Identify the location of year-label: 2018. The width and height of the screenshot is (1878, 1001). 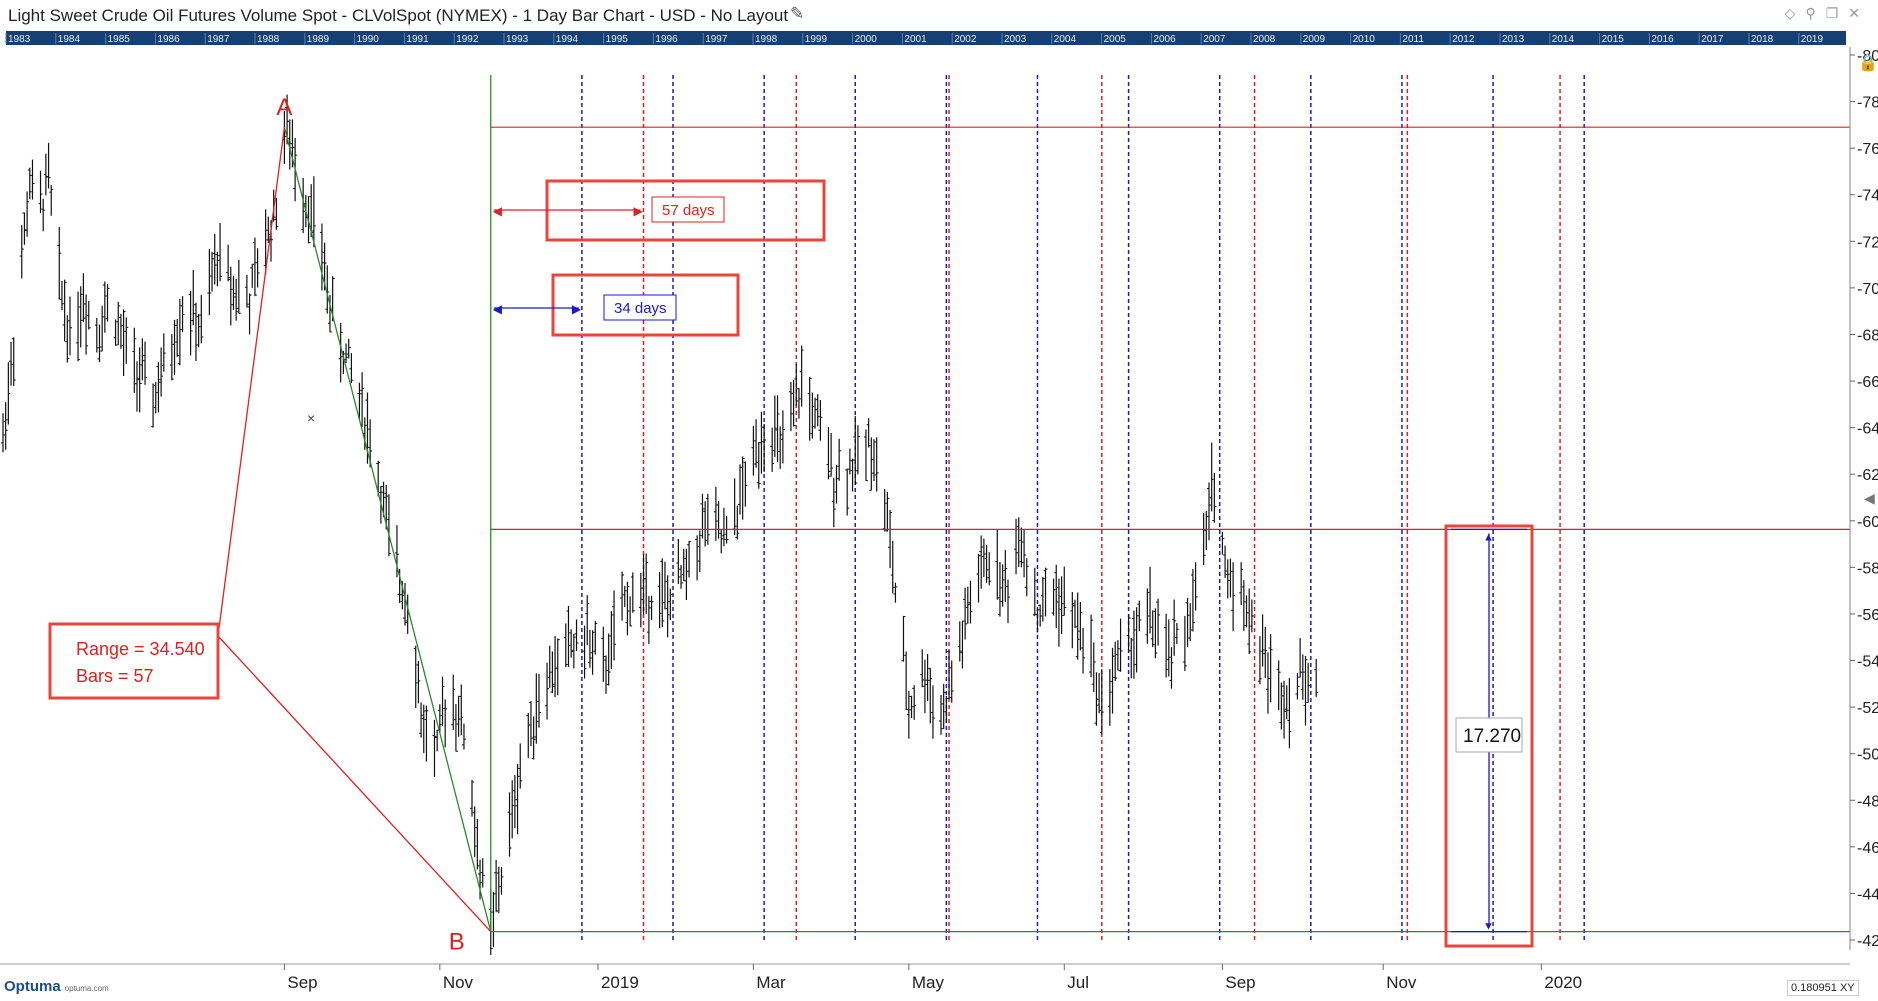
(1762, 39).